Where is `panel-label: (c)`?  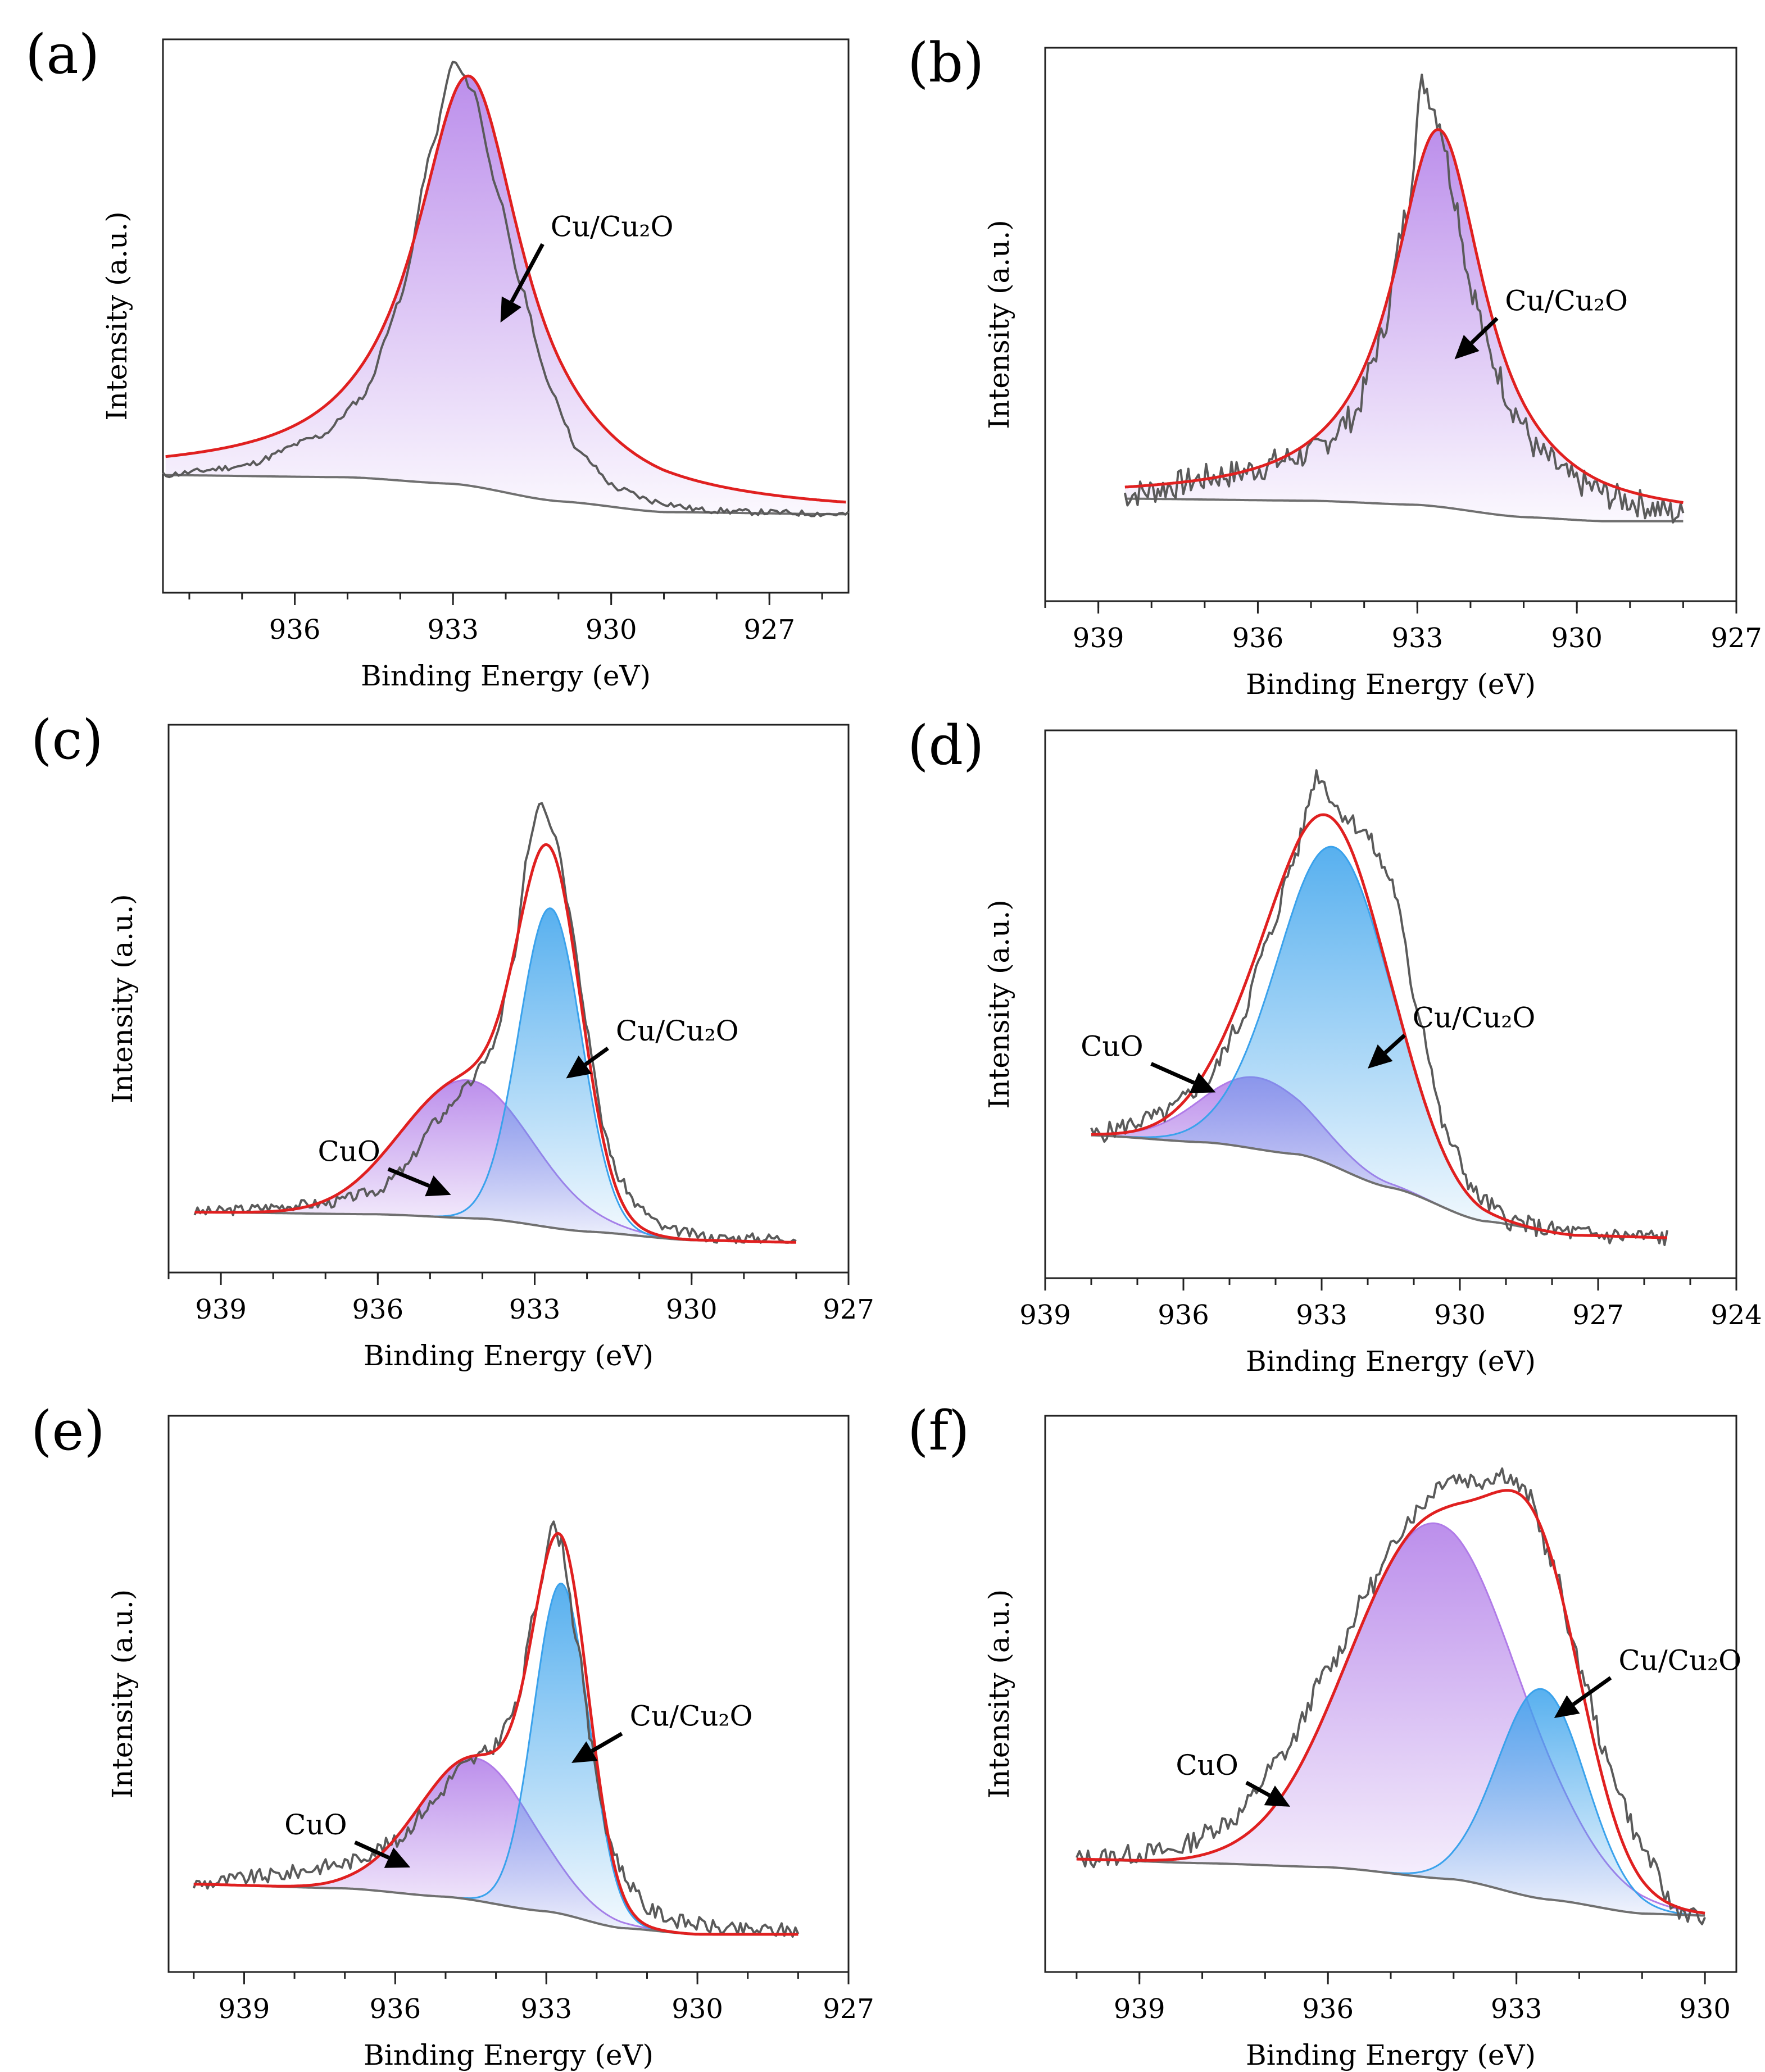 panel-label: (c) is located at coordinates (67, 739).